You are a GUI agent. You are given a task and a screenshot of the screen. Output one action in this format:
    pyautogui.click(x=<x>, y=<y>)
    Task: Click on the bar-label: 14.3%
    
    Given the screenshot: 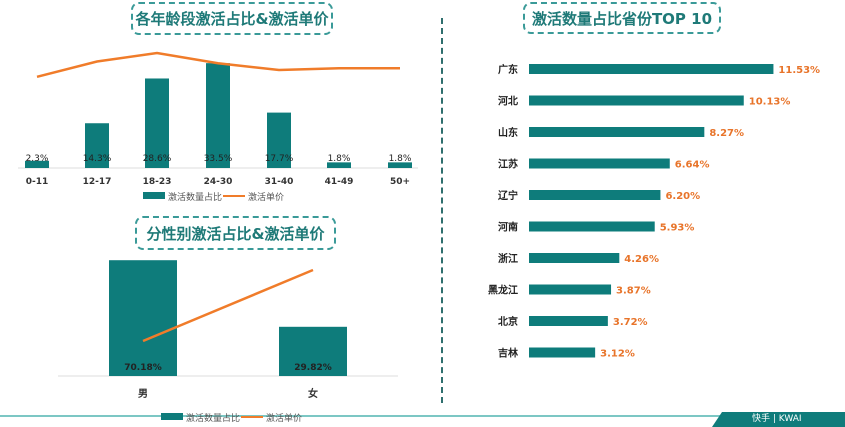 What is the action you would take?
    pyautogui.click(x=97, y=159)
    